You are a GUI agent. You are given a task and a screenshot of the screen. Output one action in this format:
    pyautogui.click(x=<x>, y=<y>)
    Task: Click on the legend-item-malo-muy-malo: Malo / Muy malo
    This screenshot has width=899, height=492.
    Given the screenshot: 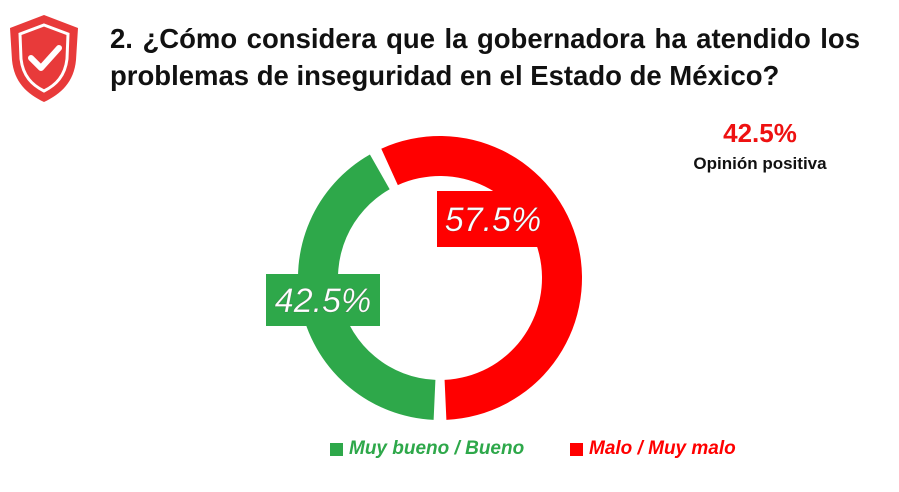 What is the action you would take?
    pyautogui.click(x=653, y=449)
    